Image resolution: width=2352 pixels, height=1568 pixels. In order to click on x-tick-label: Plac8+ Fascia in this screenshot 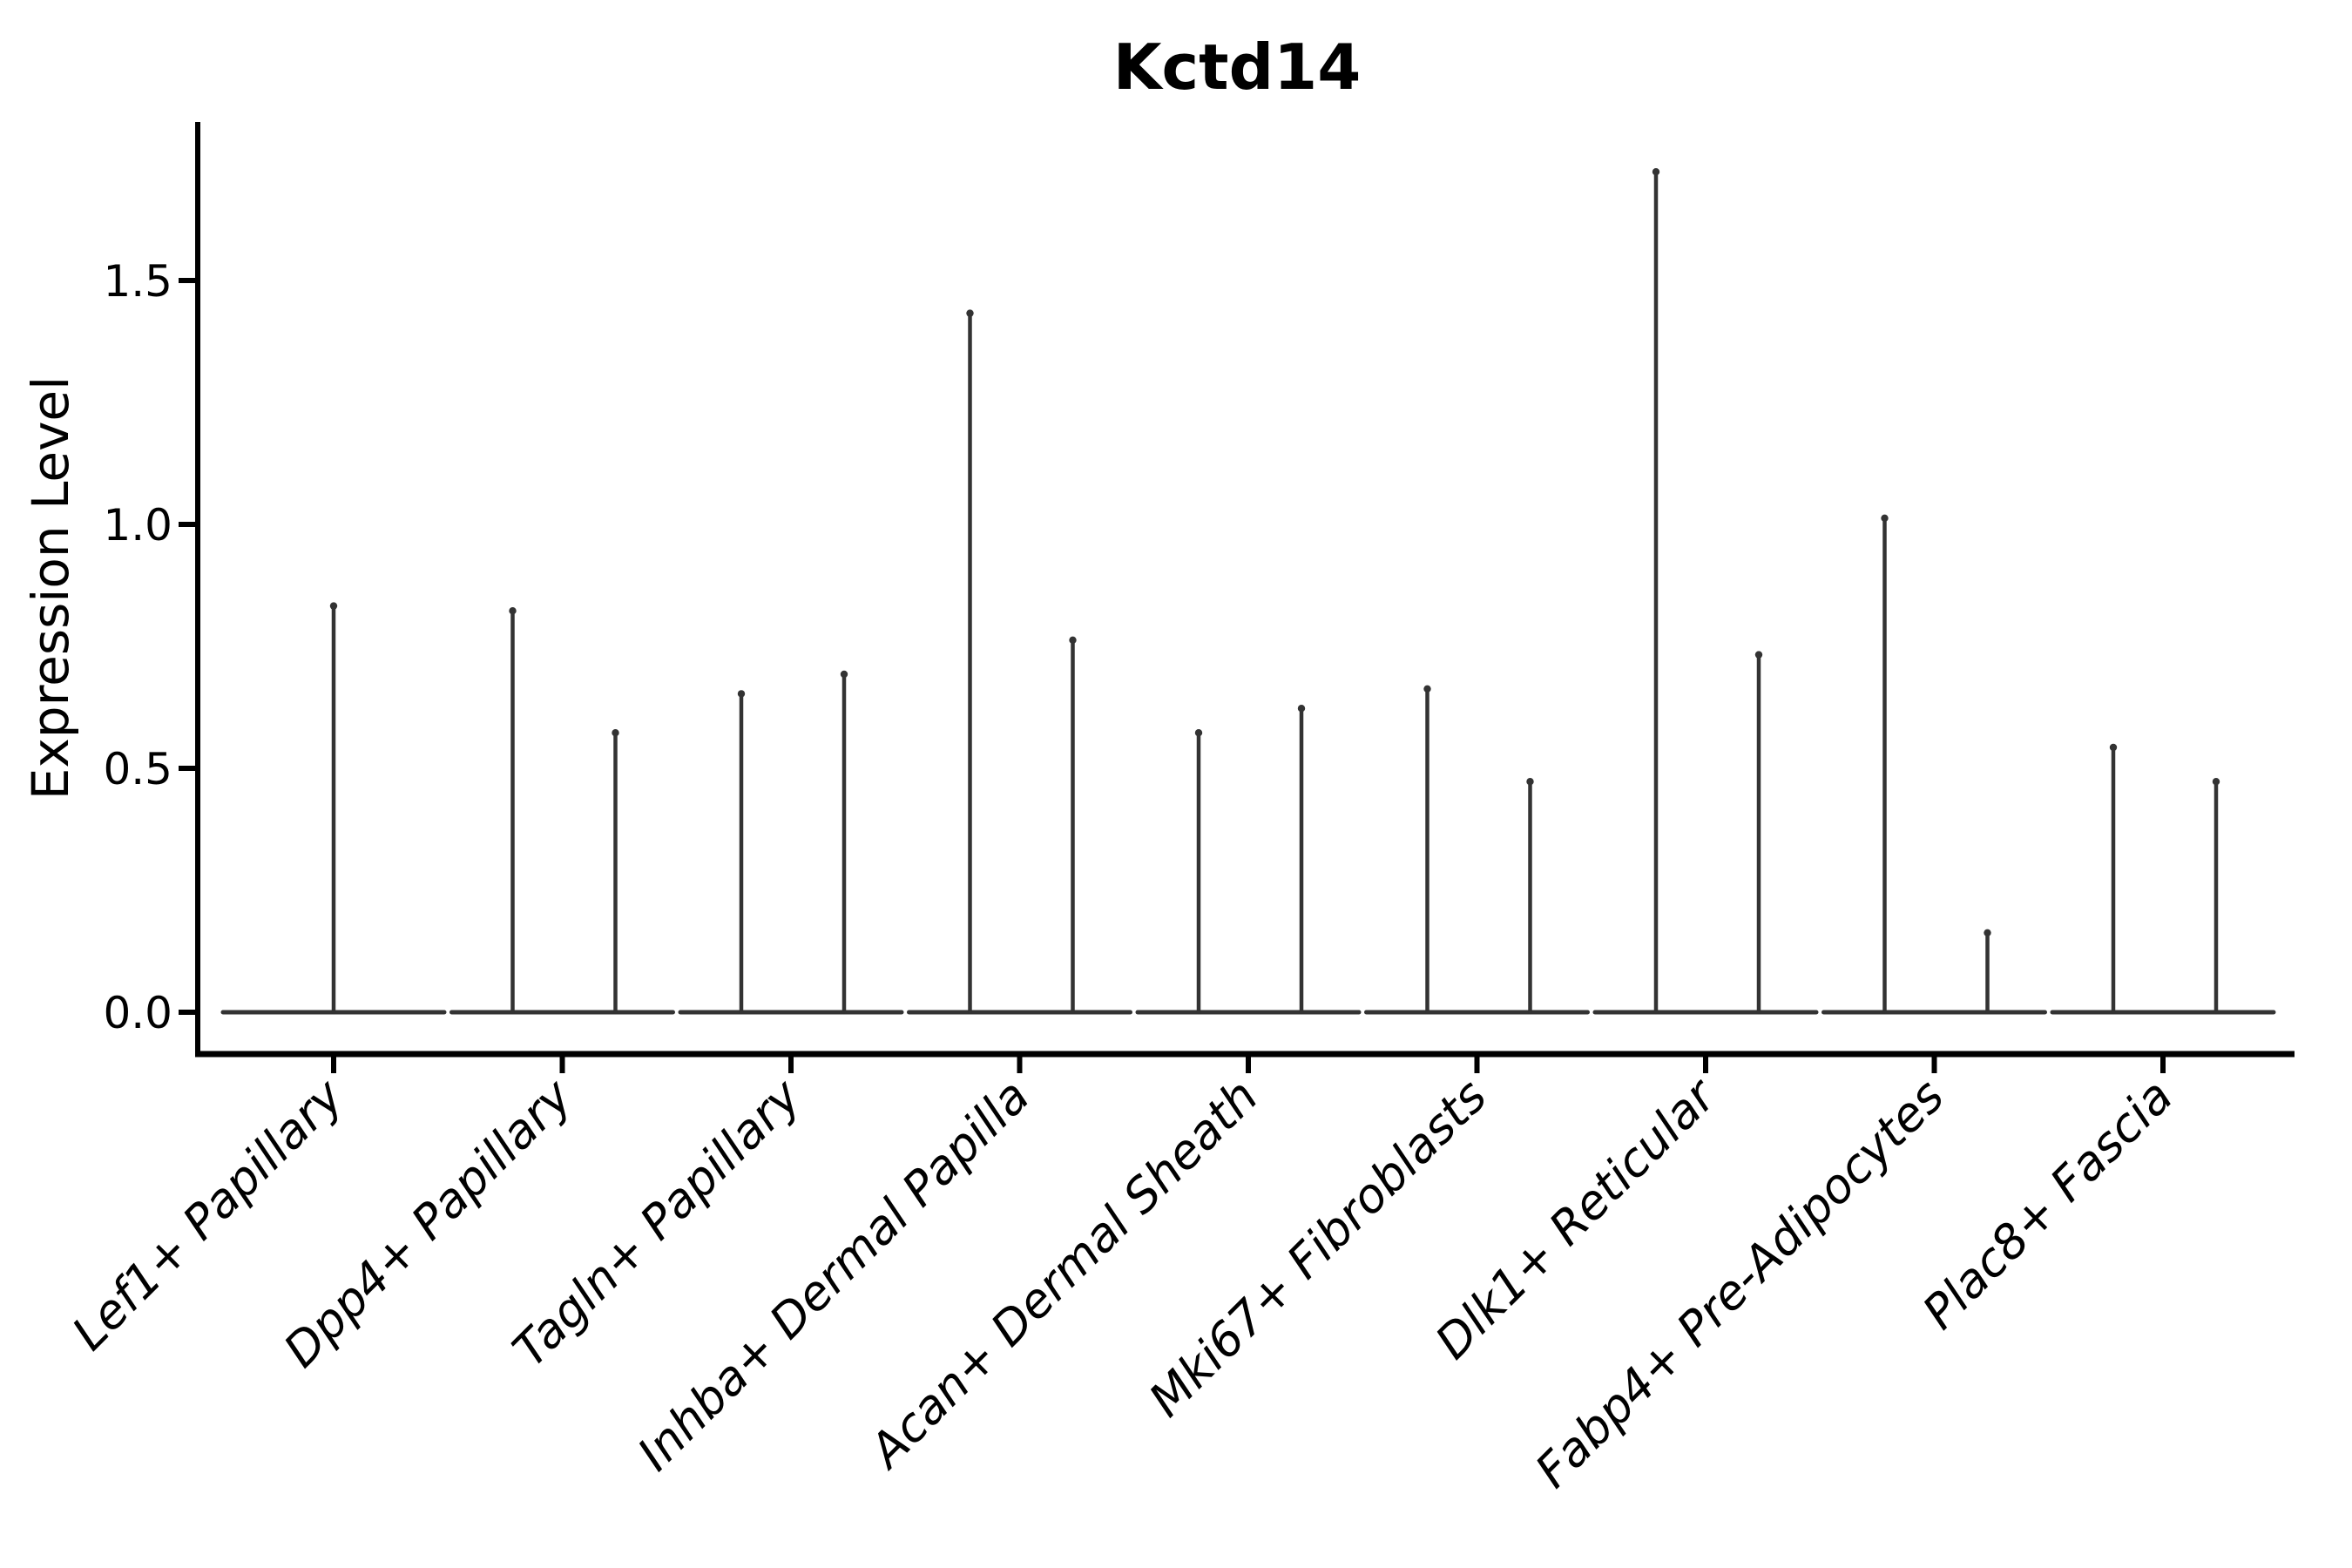, I will do `click(2048, 1204)`.